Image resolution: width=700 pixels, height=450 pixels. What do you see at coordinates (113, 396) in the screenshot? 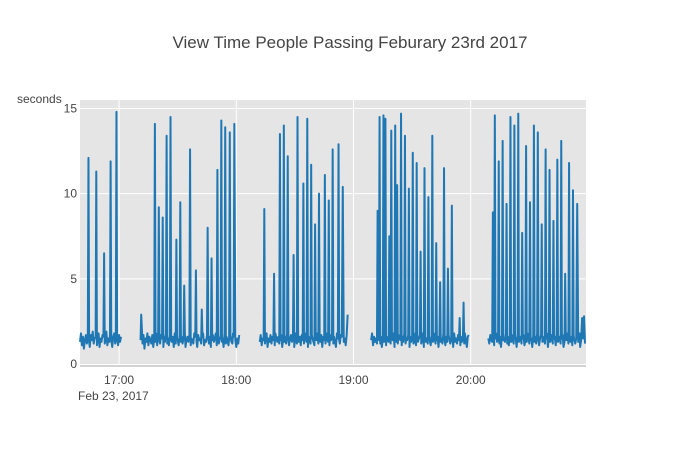
I see `x-axis-date-label: Feb 23, 2017` at bounding box center [113, 396].